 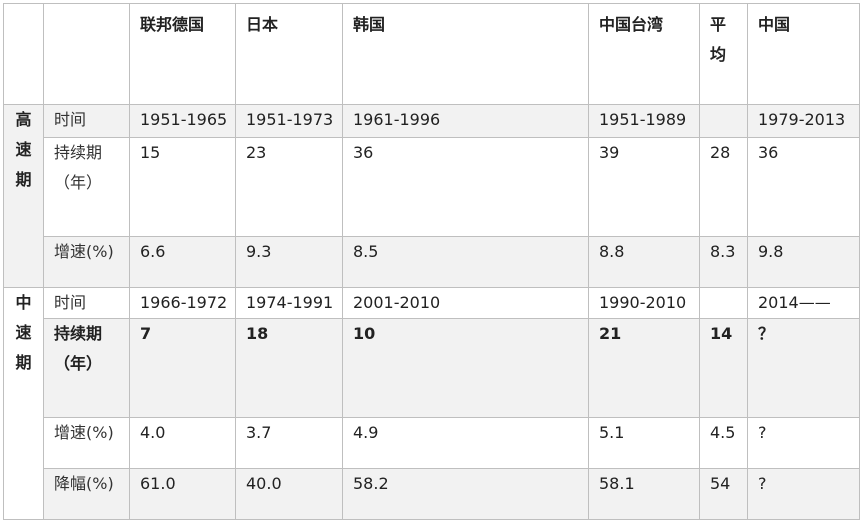 I want to click on table-cell: 1974-1991, so click(x=289, y=303).